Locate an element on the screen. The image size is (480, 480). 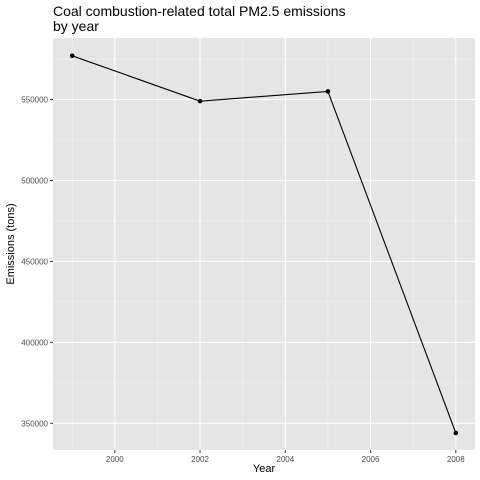
y-axis: 350000 400000 450000 500000 550000 is located at coordinates (37, 262).